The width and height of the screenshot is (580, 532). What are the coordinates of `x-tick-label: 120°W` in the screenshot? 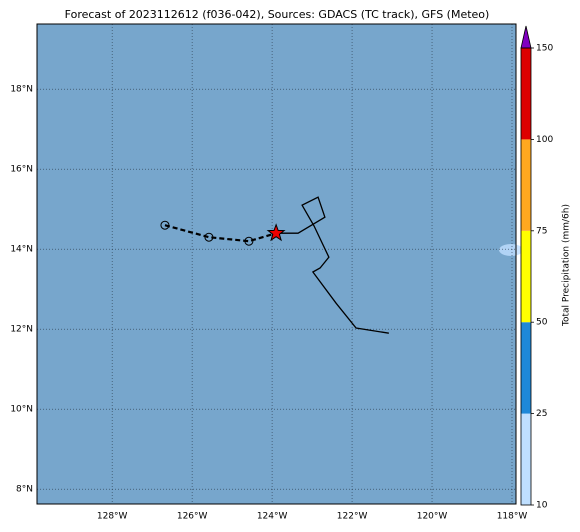 It's located at (432, 517).